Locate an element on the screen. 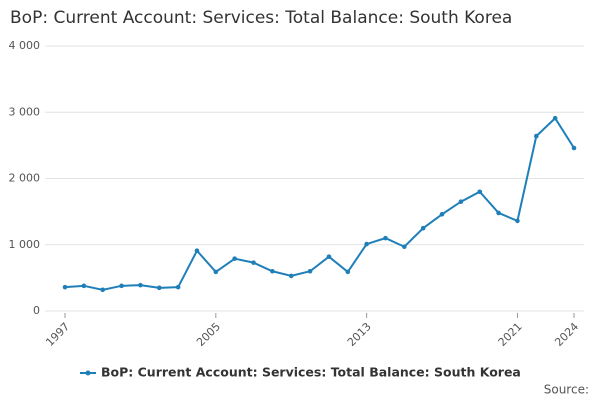 This screenshot has width=600, height=400. y-tick-label: 4 000 is located at coordinates (25, 45).